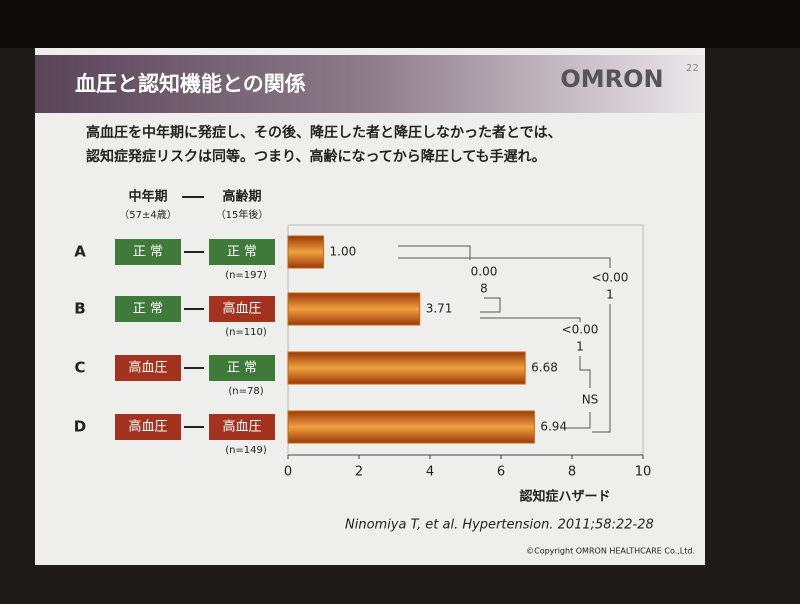 The height and width of the screenshot is (604, 800). Describe the element at coordinates (246, 450) in the screenshot. I see `n-label: (n=149)` at that location.